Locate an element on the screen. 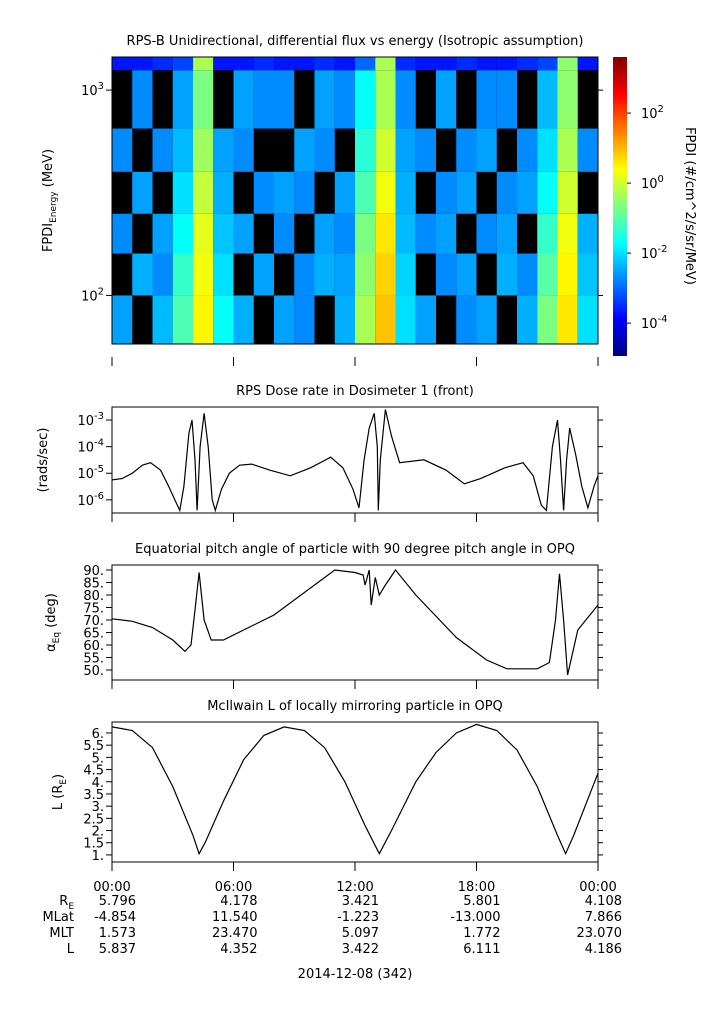 This screenshot has width=725, height=1019. y-tick-label: 4. is located at coordinates (98, 783).